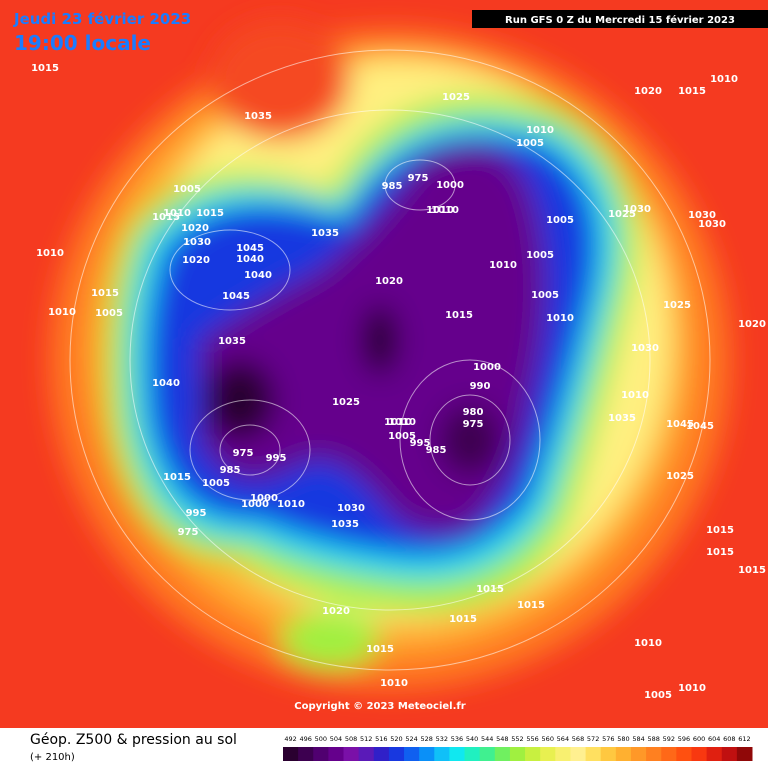  Describe the element at coordinates (133, 740) in the screenshot. I see `footer-title: Géop. Z500 & pression au sol` at that location.